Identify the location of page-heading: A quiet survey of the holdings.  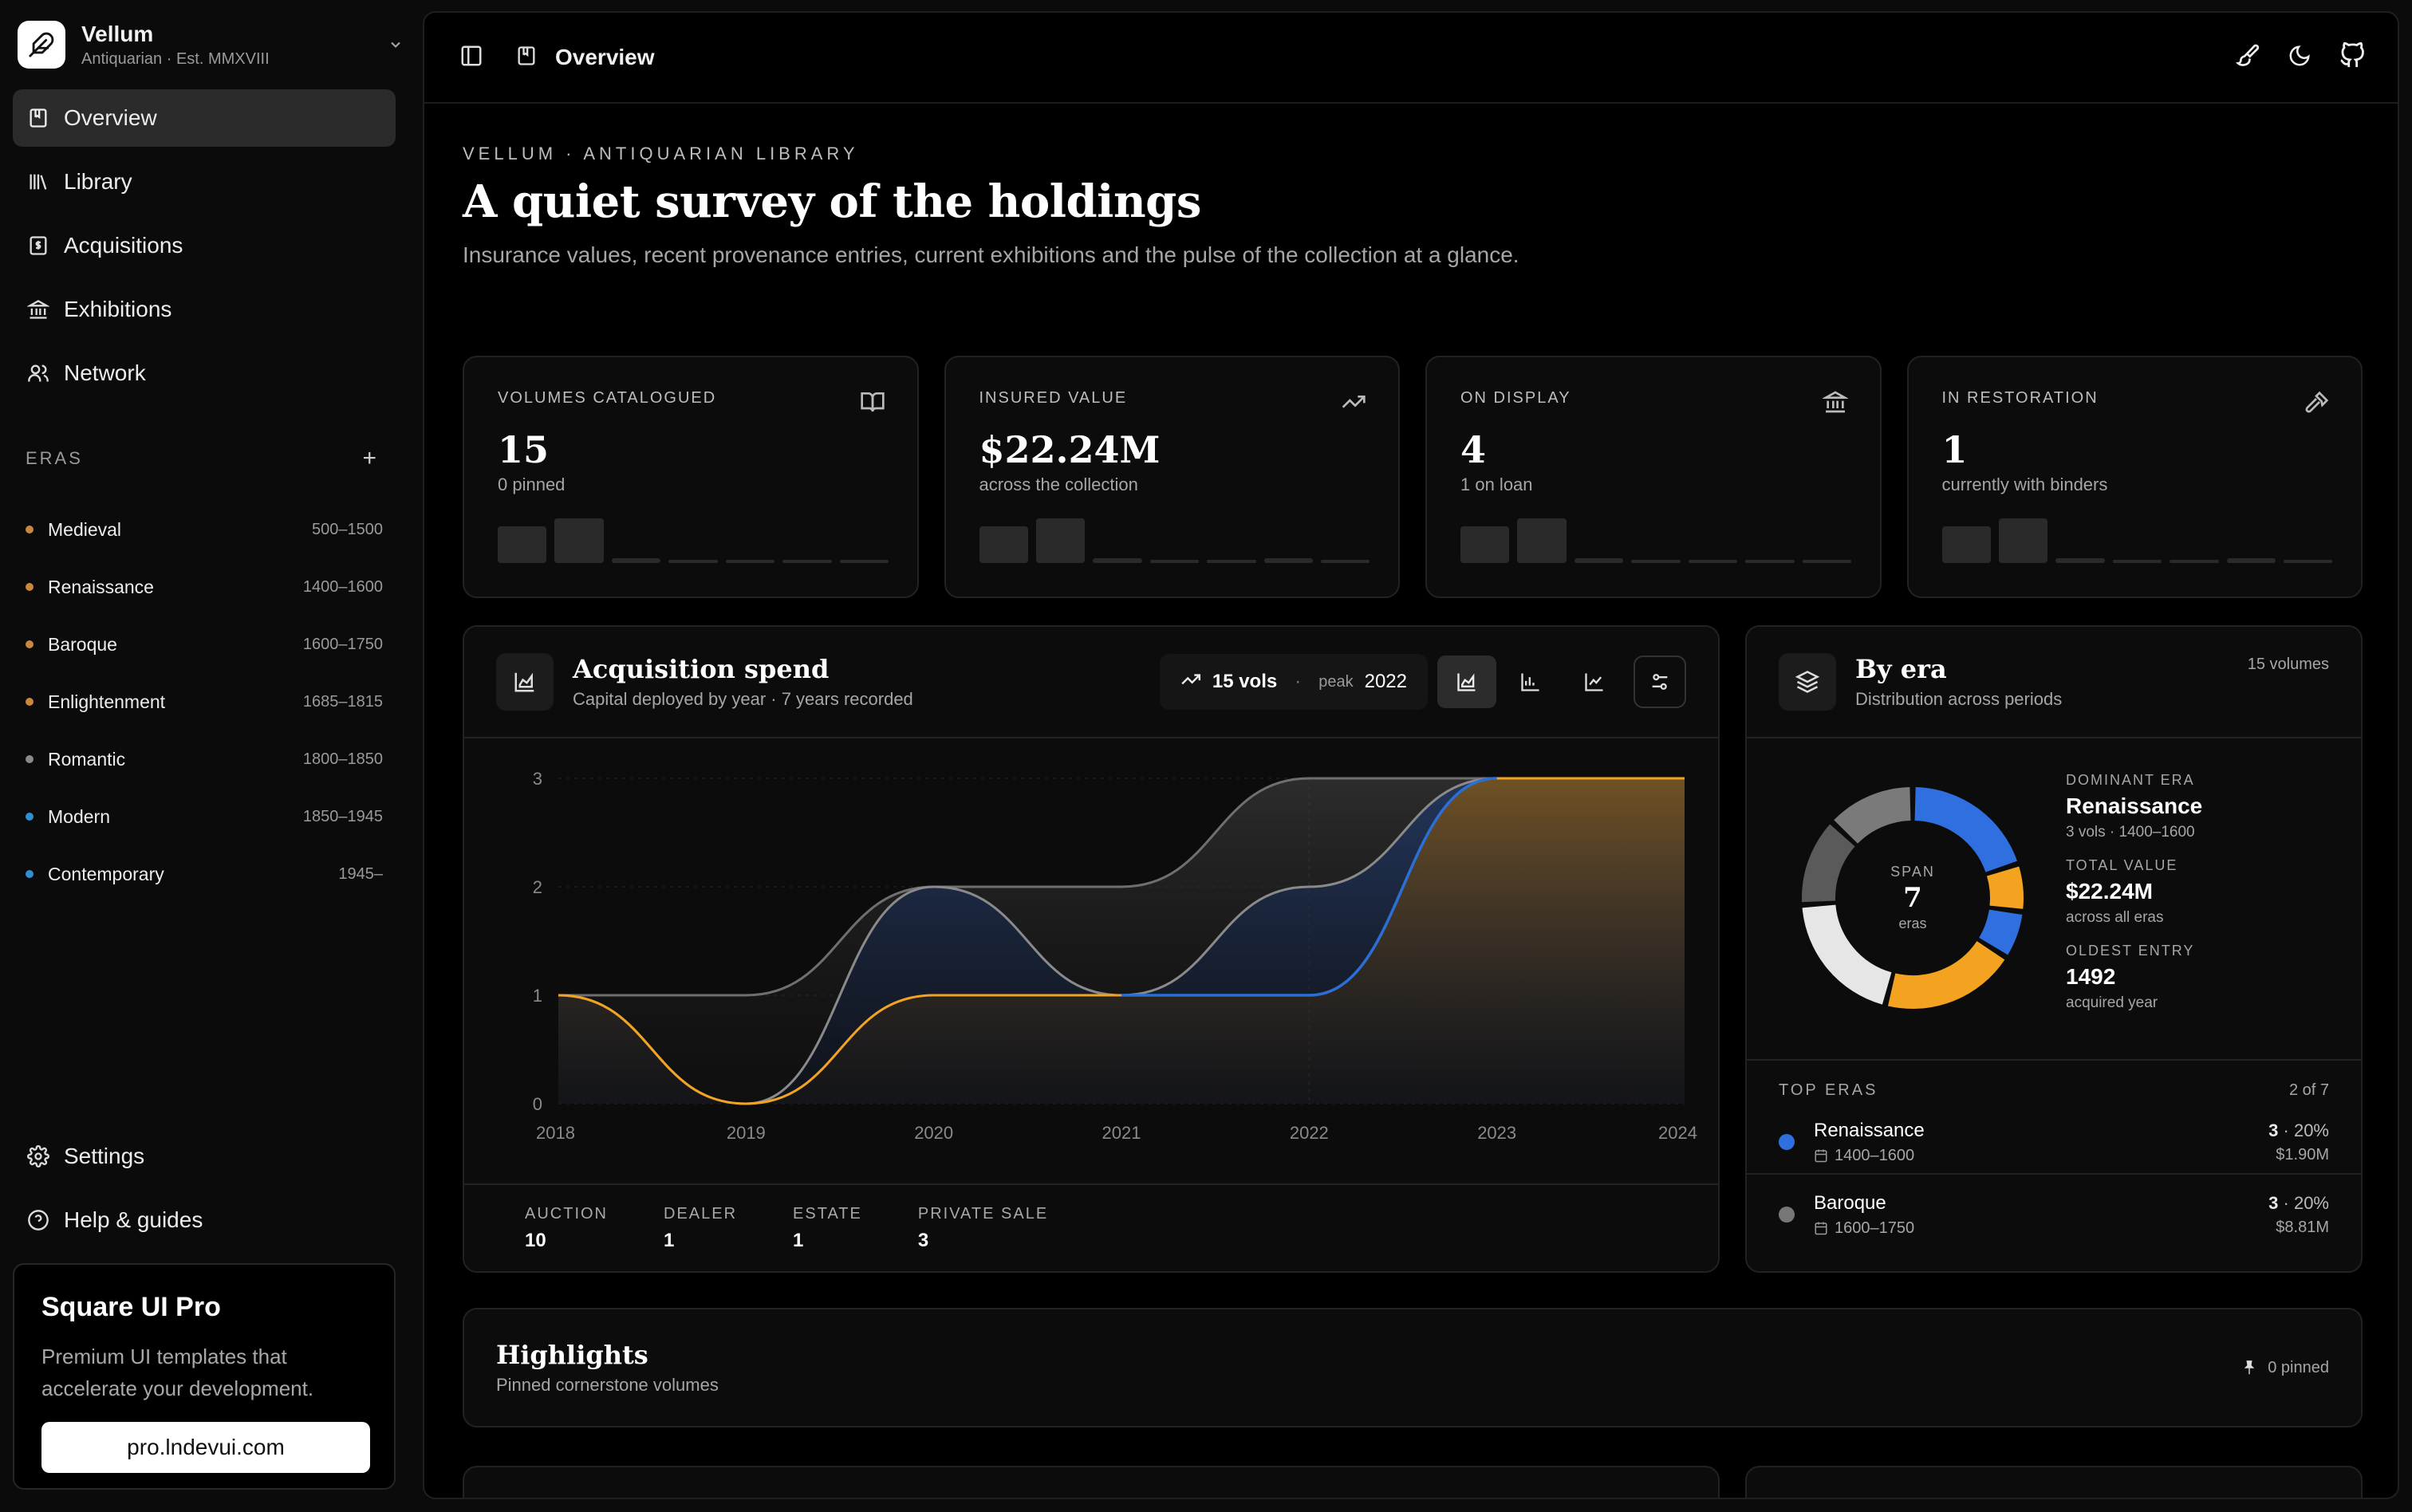
(832, 201).